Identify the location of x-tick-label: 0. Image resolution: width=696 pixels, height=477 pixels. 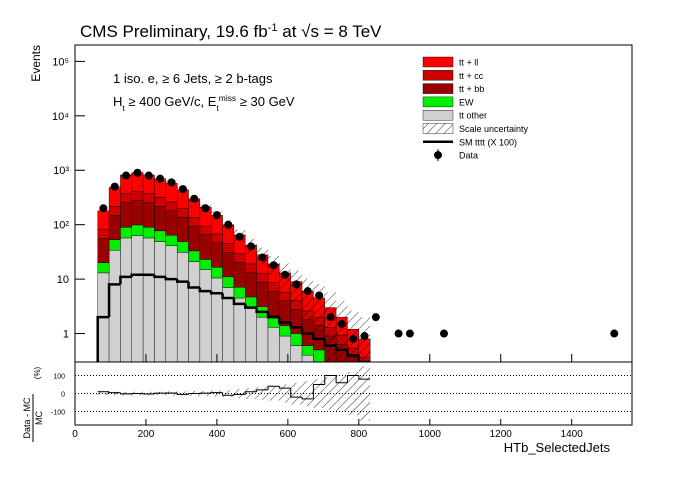
(75, 434).